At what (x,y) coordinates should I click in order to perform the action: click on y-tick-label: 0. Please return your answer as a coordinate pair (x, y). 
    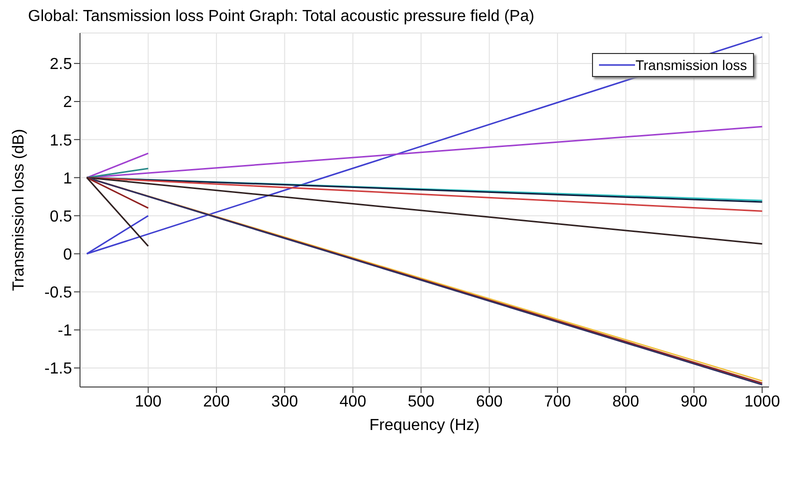
    Looking at the image, I should click on (67, 255).